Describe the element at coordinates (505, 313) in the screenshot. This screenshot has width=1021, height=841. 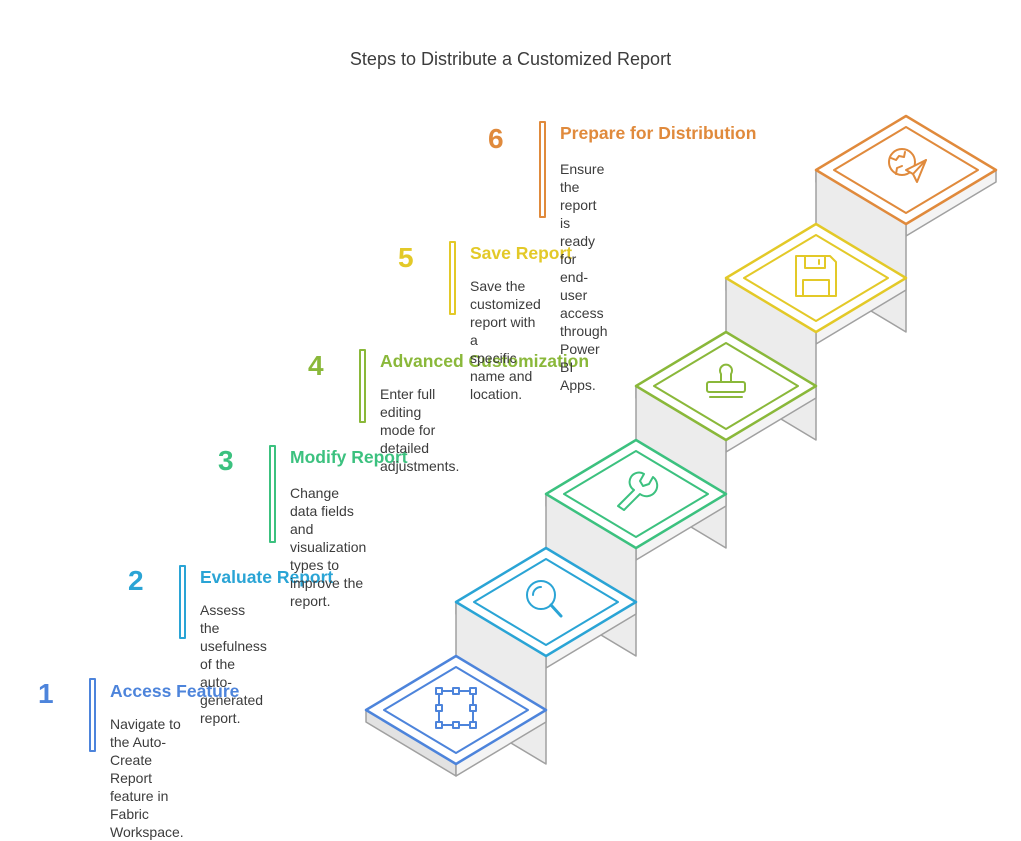
I see `step-5-line-1: Save the customized report with a` at that location.